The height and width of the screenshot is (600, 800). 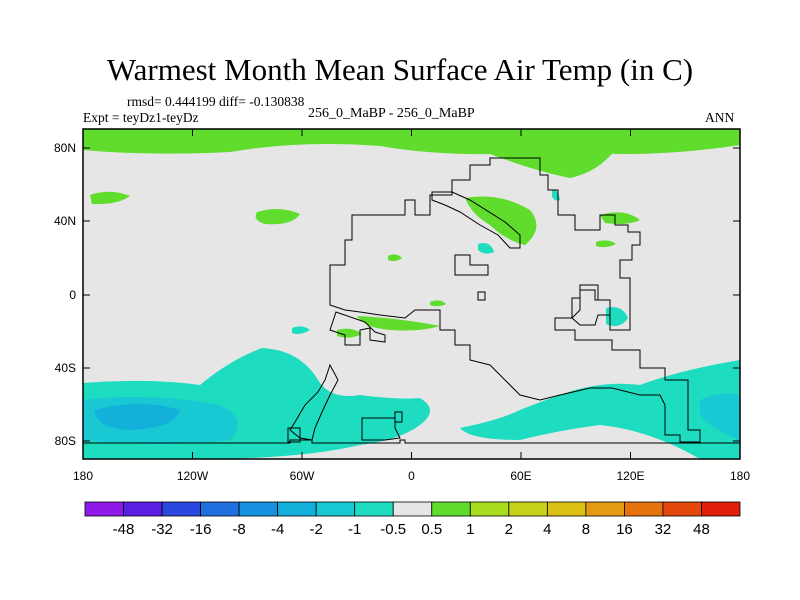 What do you see at coordinates (124, 529) in the screenshot?
I see `colorbar-label: -48` at bounding box center [124, 529].